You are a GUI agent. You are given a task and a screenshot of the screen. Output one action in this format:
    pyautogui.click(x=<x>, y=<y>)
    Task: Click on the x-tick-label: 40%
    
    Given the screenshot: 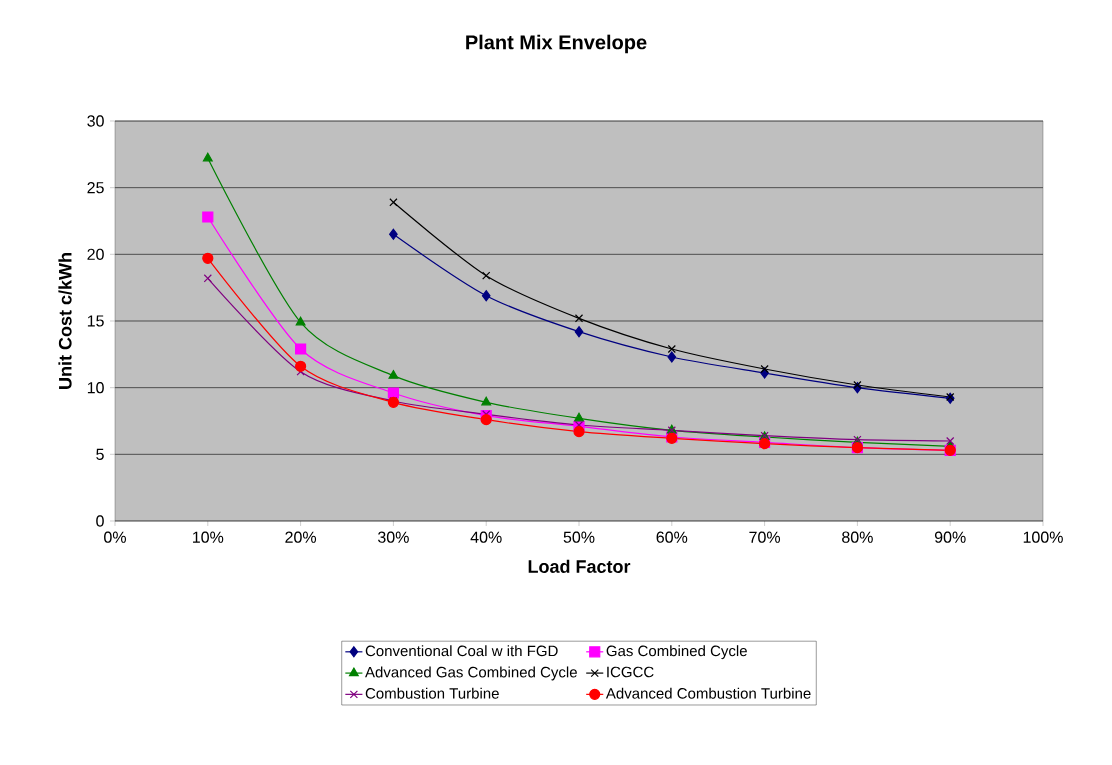 What is the action you would take?
    pyautogui.click(x=486, y=537)
    